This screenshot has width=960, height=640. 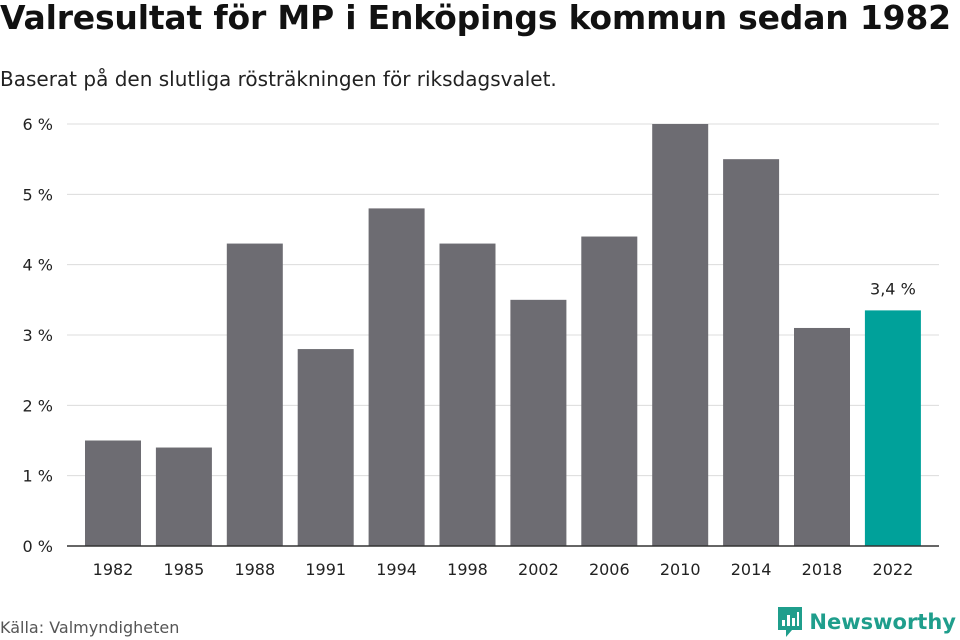 What do you see at coordinates (38, 405) in the screenshot?
I see `y-tick-label: 2 %` at bounding box center [38, 405].